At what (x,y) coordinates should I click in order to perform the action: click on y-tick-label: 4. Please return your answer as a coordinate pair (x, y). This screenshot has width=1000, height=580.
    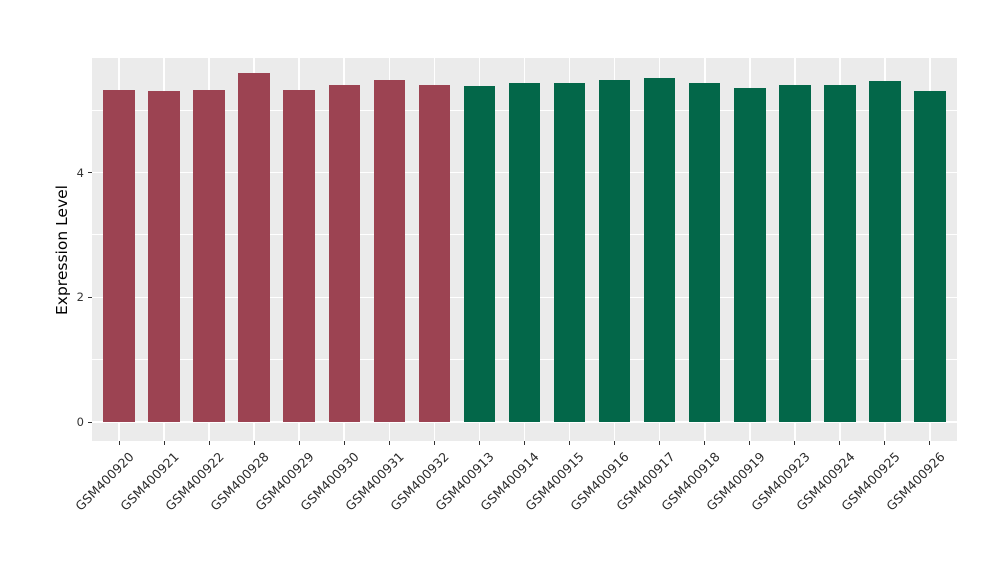
    Looking at the image, I should click on (80, 172).